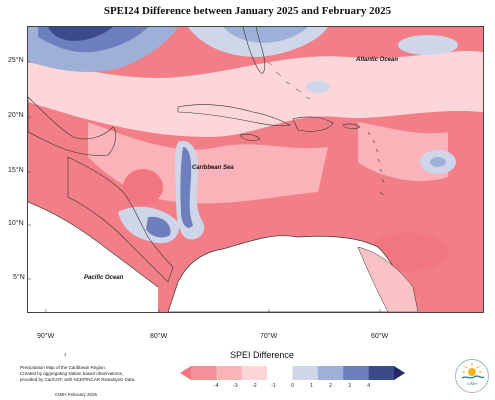 The width and height of the screenshot is (495, 400). What do you see at coordinates (399, 373) in the screenshot?
I see `colorbar-max-arrow` at bounding box center [399, 373].